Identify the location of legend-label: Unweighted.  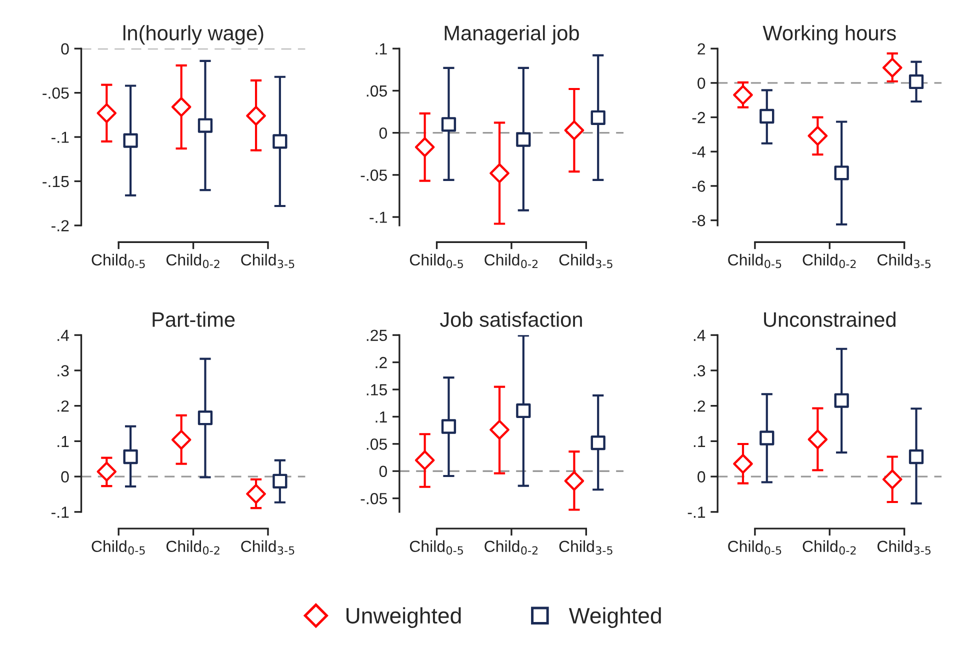
(403, 617).